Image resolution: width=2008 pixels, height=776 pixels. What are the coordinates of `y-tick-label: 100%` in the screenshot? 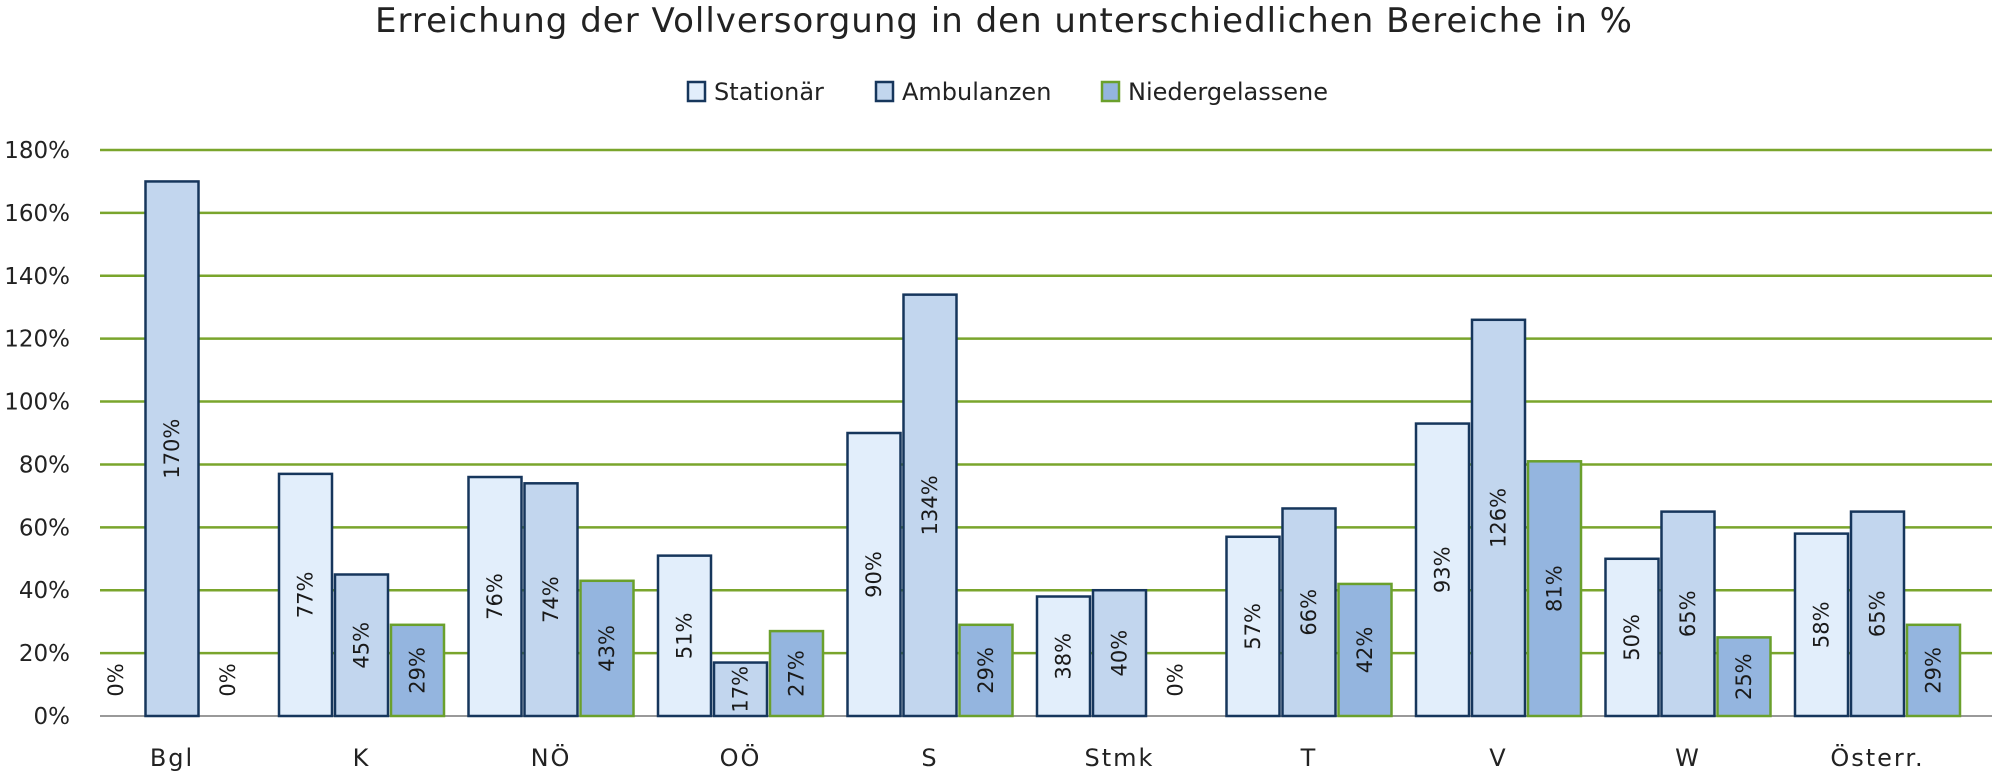 It's located at (37, 403).